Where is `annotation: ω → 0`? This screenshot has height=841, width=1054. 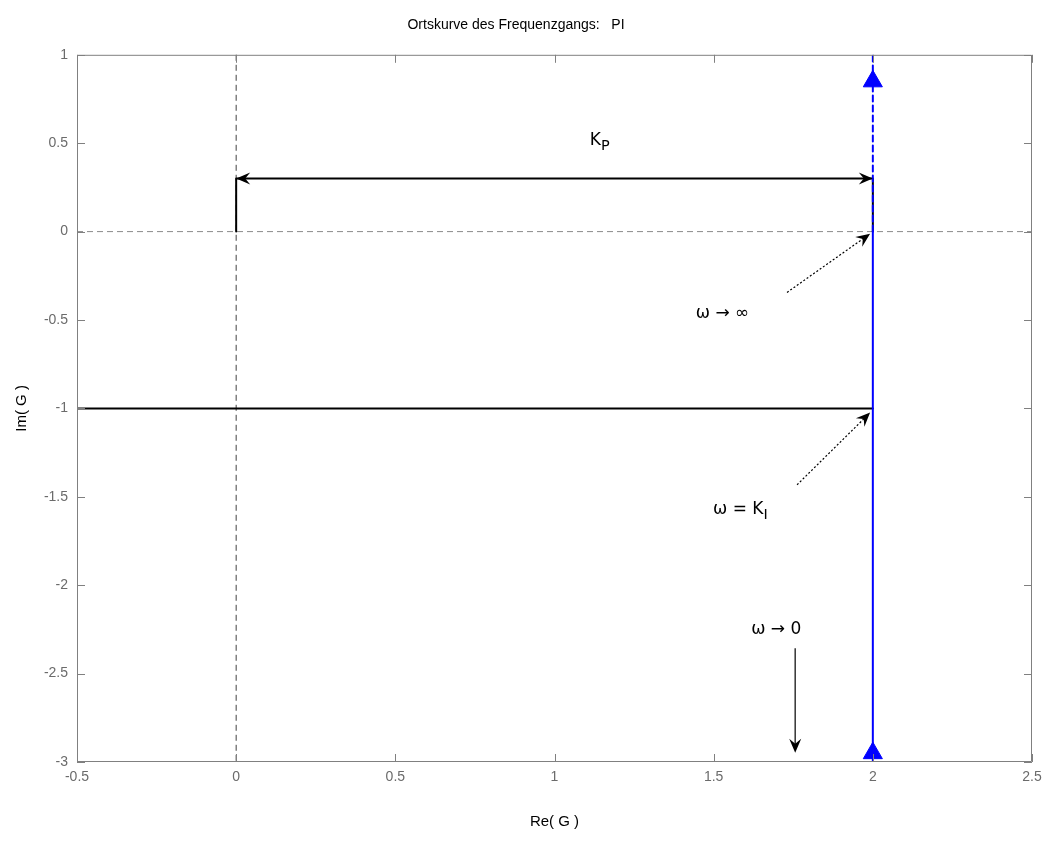 annotation: ω → 0 is located at coordinates (776, 628).